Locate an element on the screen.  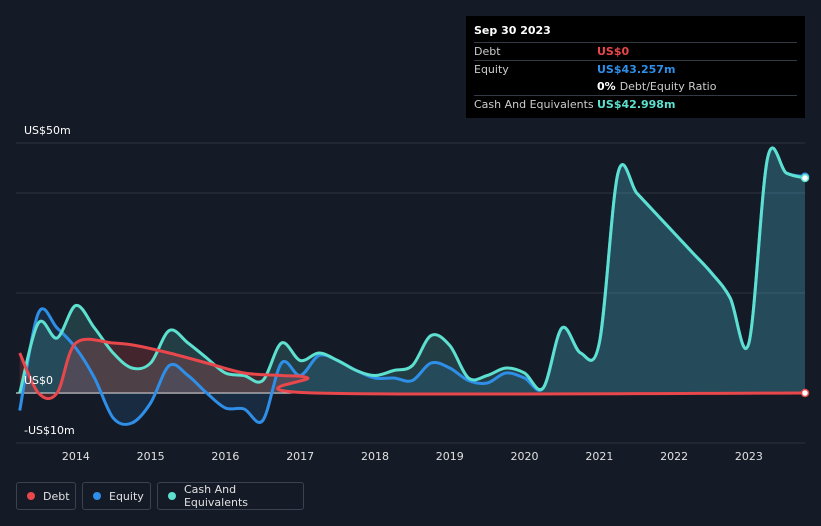
legend-cash-dot is located at coordinates (172, 496).